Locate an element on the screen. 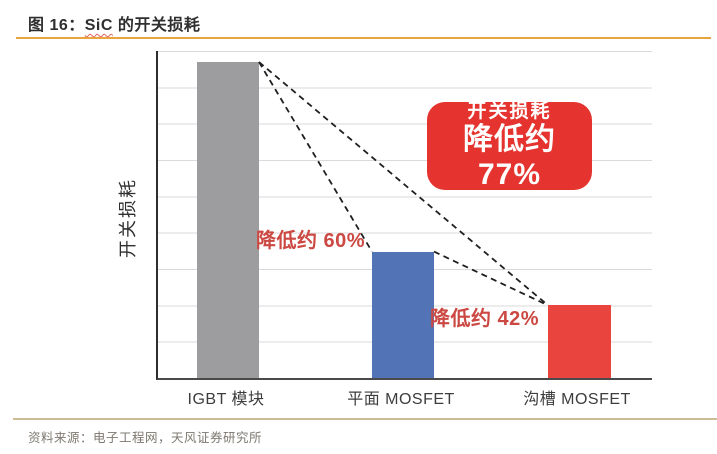 Image resolution: width=717 pixels, height=454 pixels. y-axis-label: 开关损耗 is located at coordinates (128, 218).